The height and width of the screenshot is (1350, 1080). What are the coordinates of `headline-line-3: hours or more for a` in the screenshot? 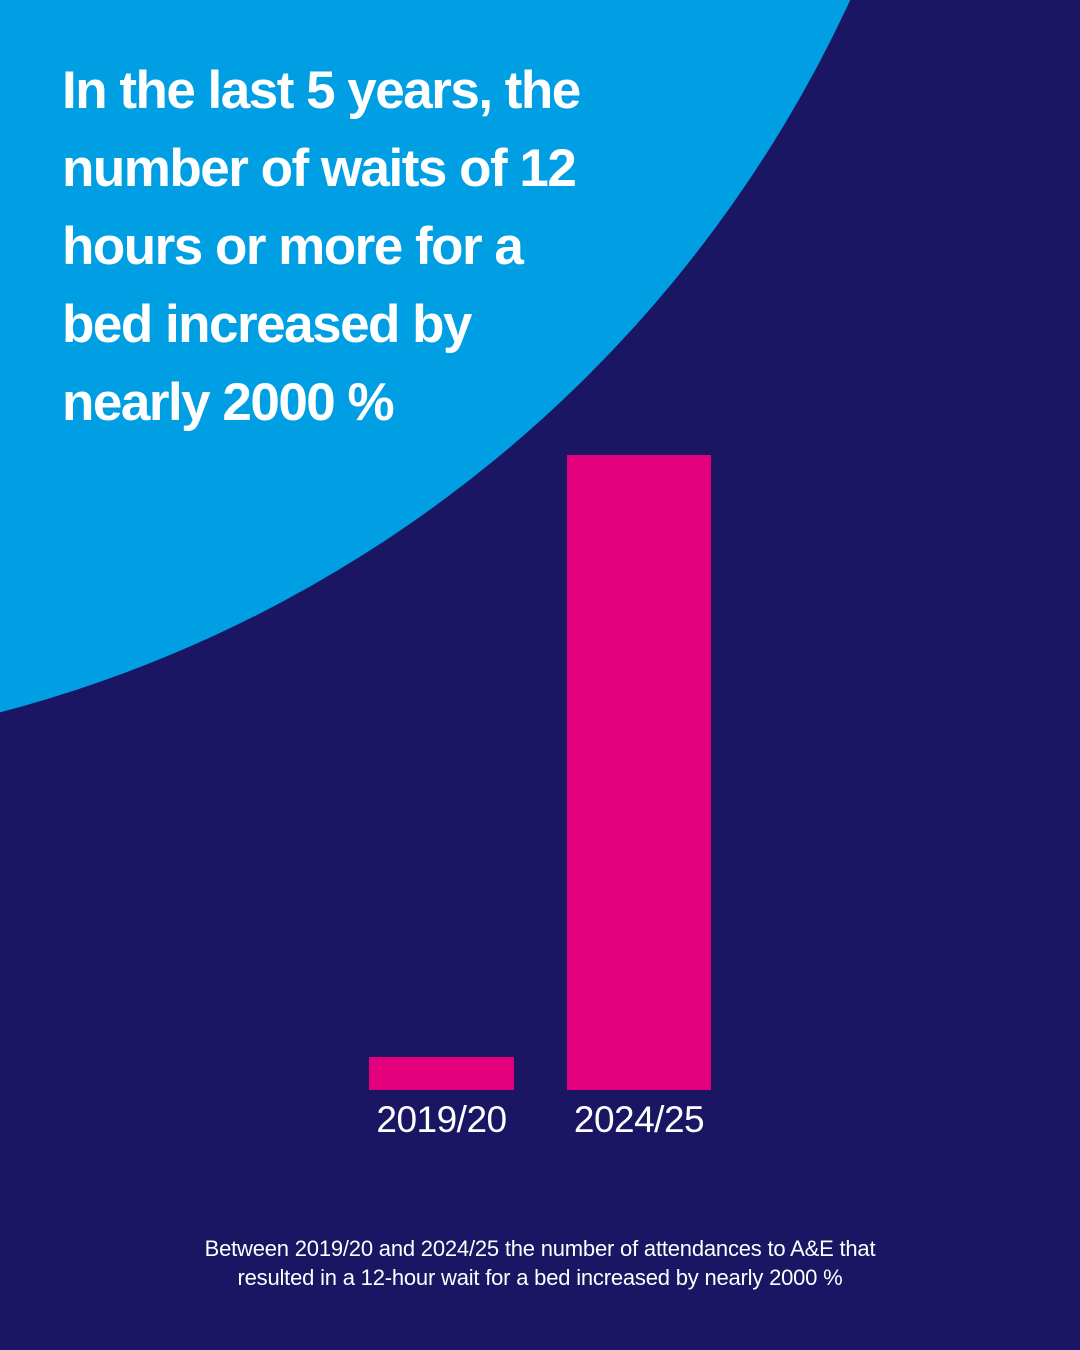 It's located at (293, 246).